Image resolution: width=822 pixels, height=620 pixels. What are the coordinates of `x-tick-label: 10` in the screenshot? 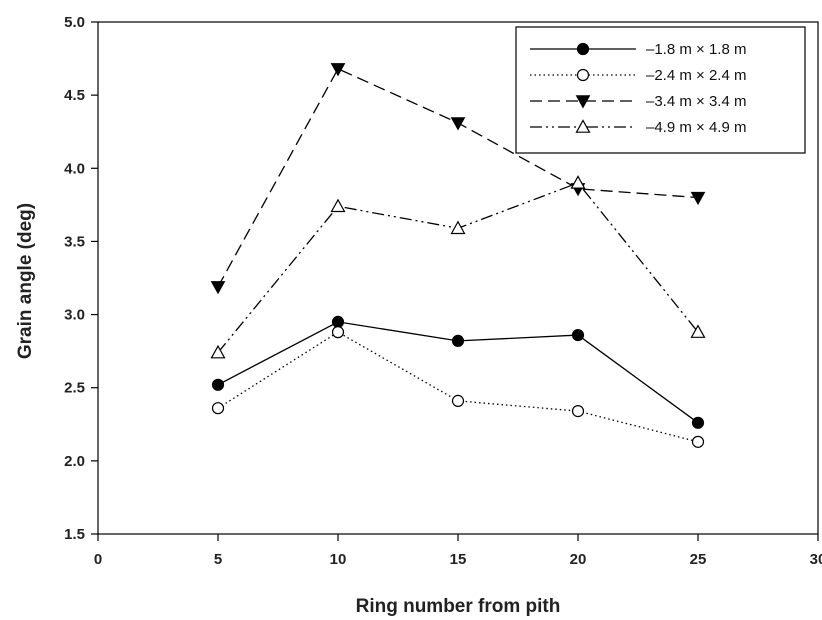 It's located at (338, 559).